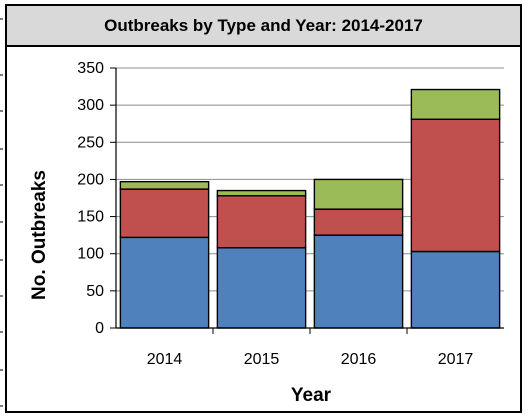 Image resolution: width=532 pixels, height=419 pixels. Describe the element at coordinates (39, 235) in the screenshot. I see `y-axis-title: No. Outbreaks` at that location.